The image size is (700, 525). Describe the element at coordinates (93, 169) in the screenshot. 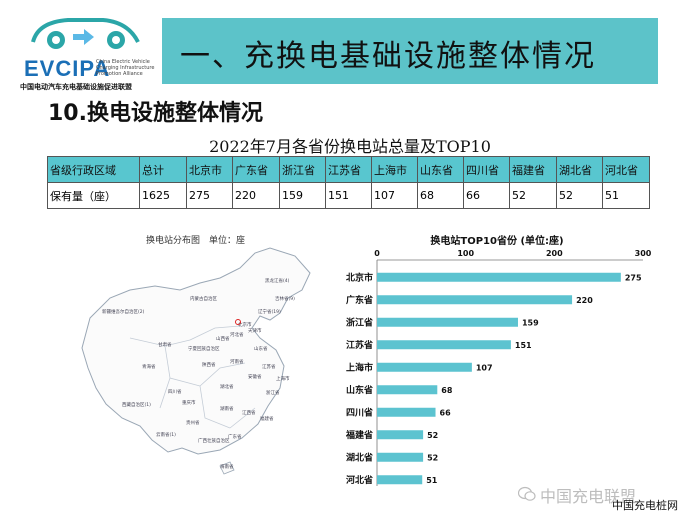

I see `header-cell: 省级行政区域` at that location.